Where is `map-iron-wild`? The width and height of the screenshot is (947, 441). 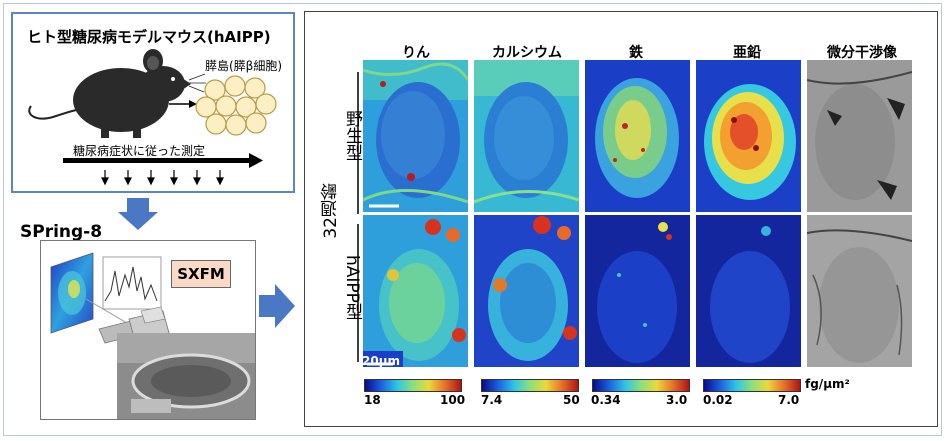 map-iron-wild is located at coordinates (637, 136).